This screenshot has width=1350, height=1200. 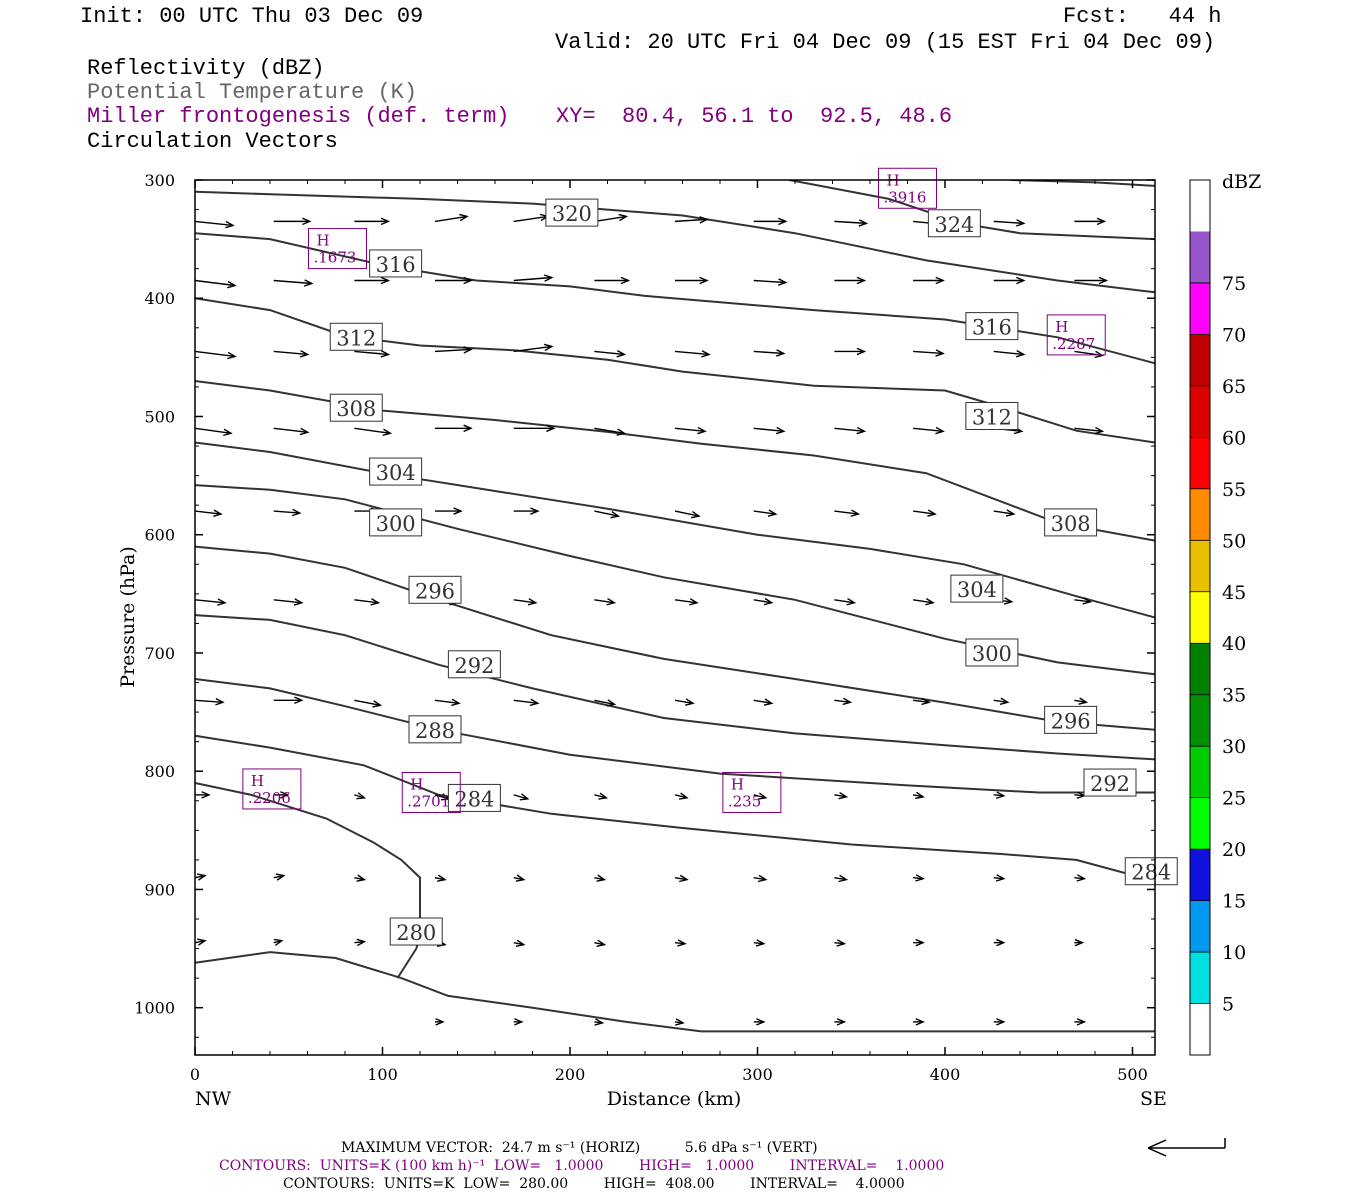 What do you see at coordinates (992, 654) in the screenshot?
I see `svg-text: 300` at bounding box center [992, 654].